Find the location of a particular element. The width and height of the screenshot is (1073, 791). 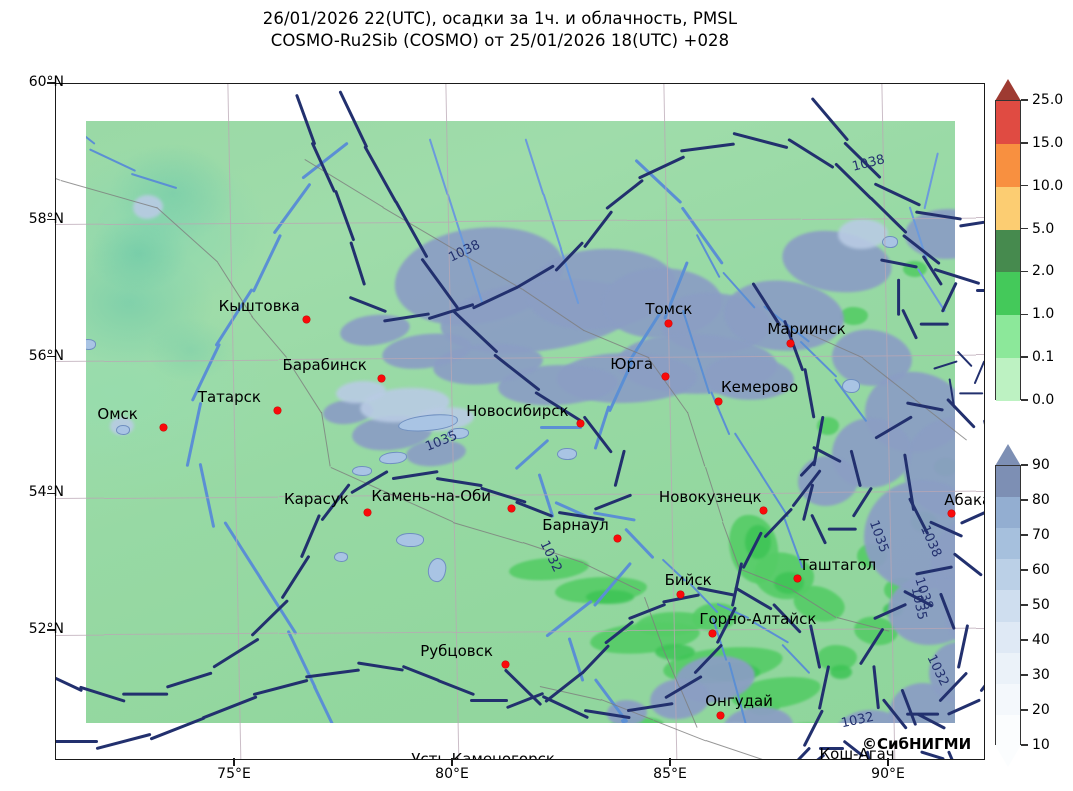

colorbar-tick-label: 0.0 is located at coordinates (1043, 400).